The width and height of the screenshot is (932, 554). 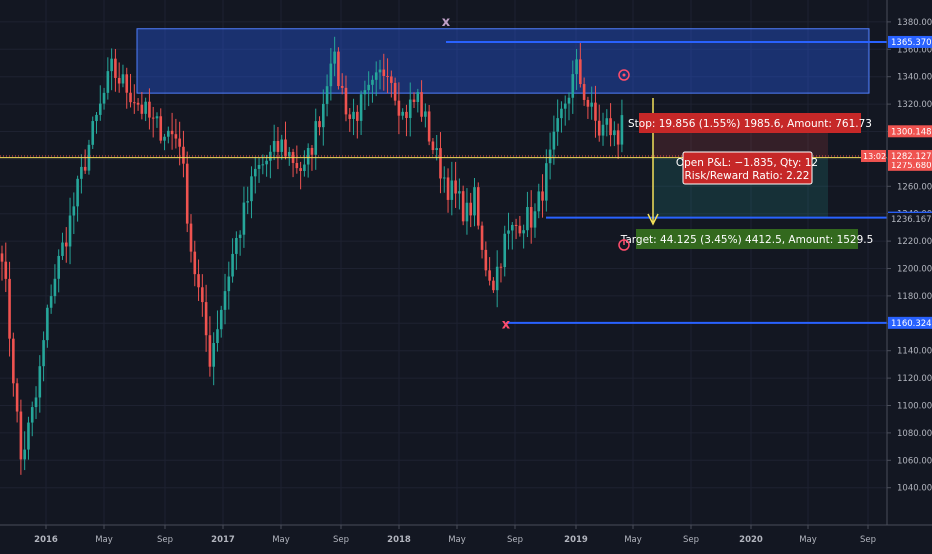 I want to click on price-tick-label: 1180.000, so click(x=914, y=297).